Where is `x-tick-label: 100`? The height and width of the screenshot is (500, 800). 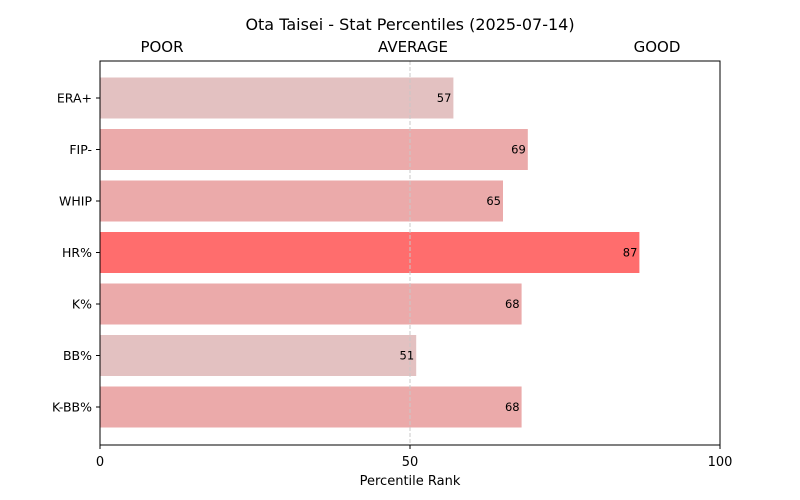 x-tick-label: 100 is located at coordinates (720, 462).